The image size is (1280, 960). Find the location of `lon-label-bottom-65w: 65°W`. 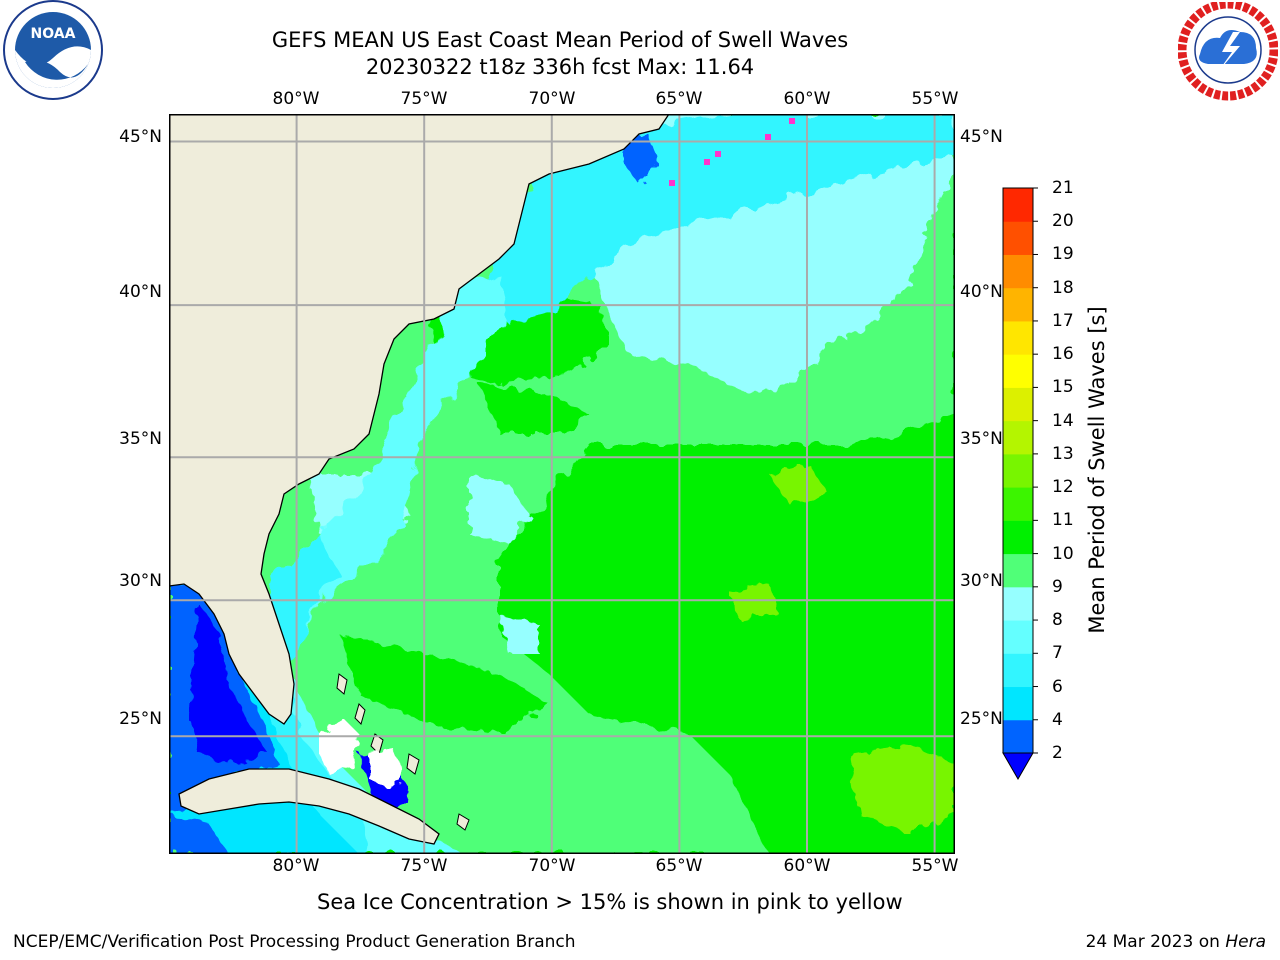

lon-label-bottom-65w: 65°W is located at coordinates (679, 866).